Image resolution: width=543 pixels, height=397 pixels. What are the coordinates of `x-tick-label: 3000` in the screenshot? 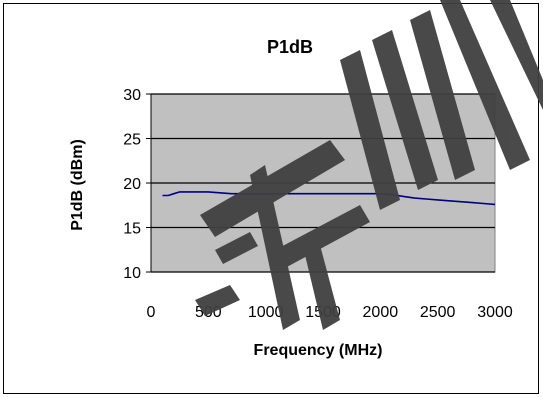 It's located at (495, 312).